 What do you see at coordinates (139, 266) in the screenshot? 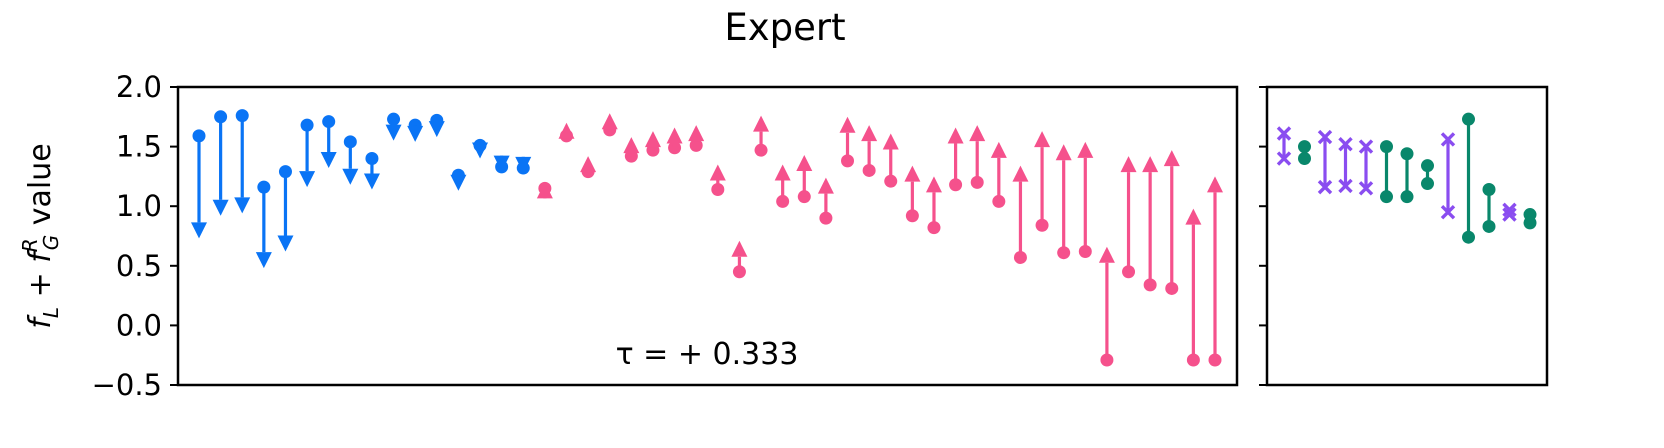
I see `y-tick-label: 0.5` at bounding box center [139, 266].